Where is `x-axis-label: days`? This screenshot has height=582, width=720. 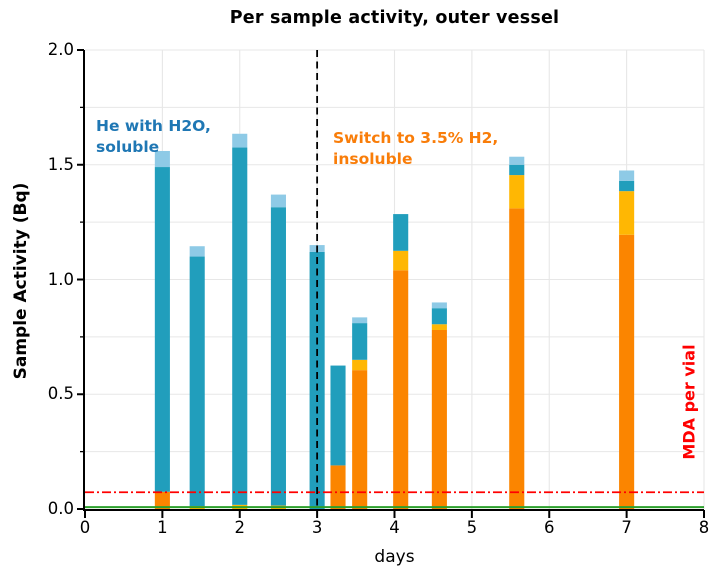 x-axis-label: days is located at coordinates (394, 557).